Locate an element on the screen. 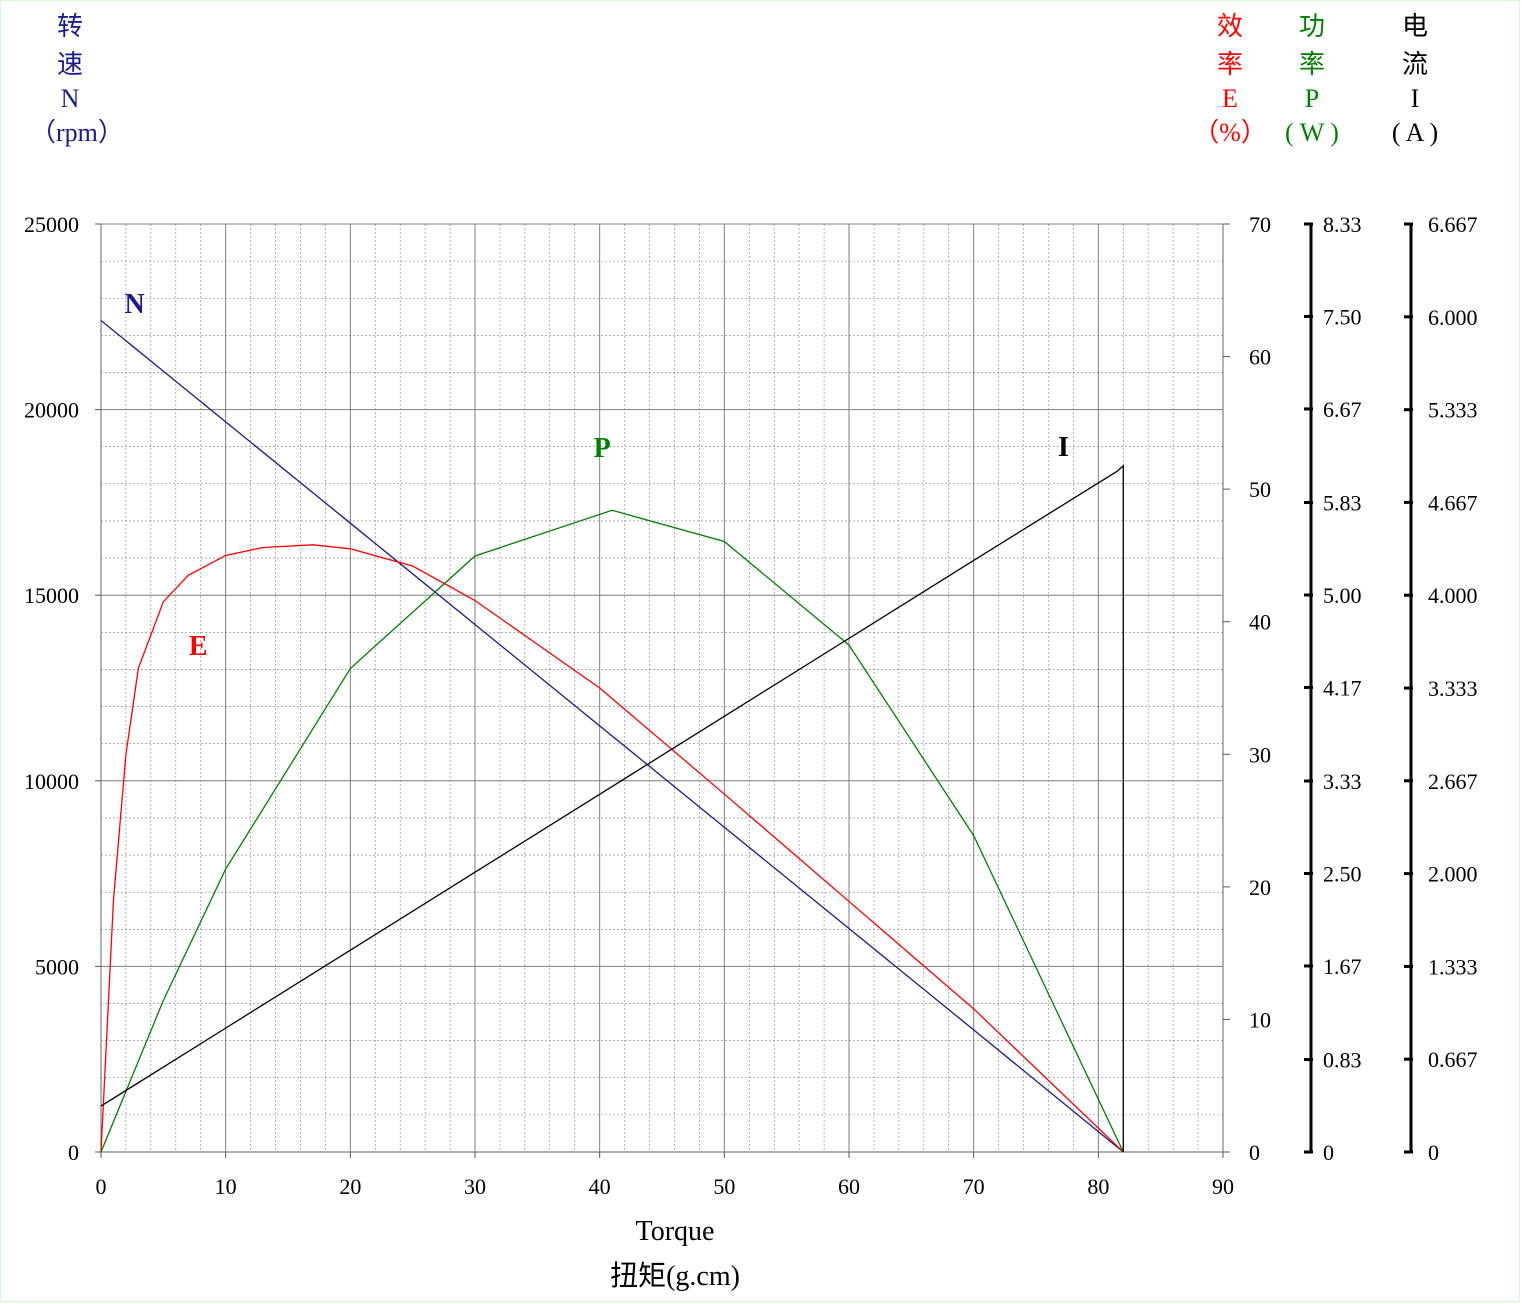 The width and height of the screenshot is (1522, 1304). current-tick-label: 2.000 is located at coordinates (1453, 874).